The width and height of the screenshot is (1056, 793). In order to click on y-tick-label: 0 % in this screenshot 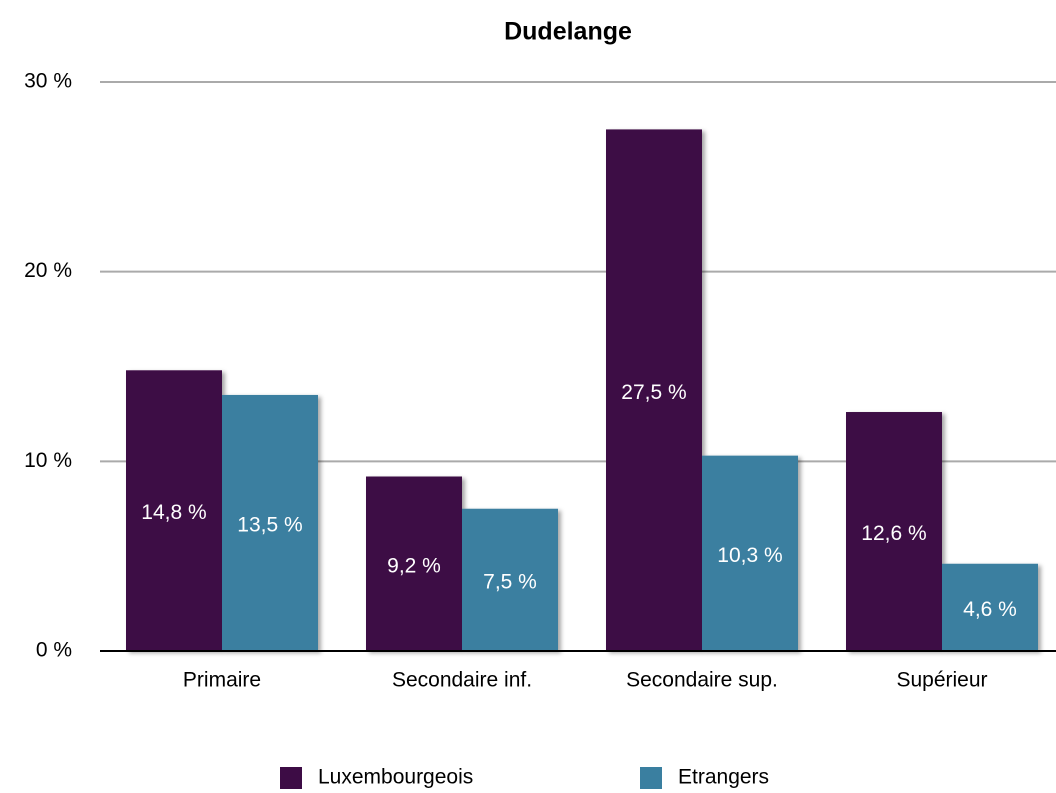, I will do `click(54, 650)`.